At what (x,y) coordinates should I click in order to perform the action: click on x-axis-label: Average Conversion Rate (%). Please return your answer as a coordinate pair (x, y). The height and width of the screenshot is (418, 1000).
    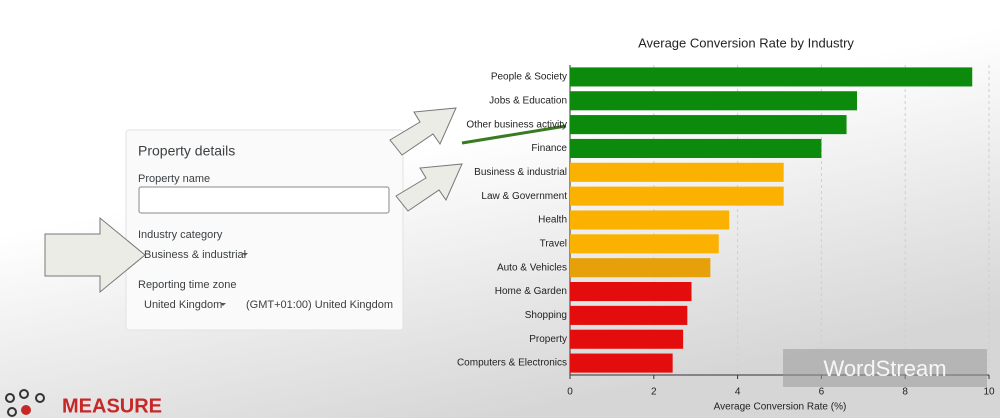
    Looking at the image, I should click on (780, 407).